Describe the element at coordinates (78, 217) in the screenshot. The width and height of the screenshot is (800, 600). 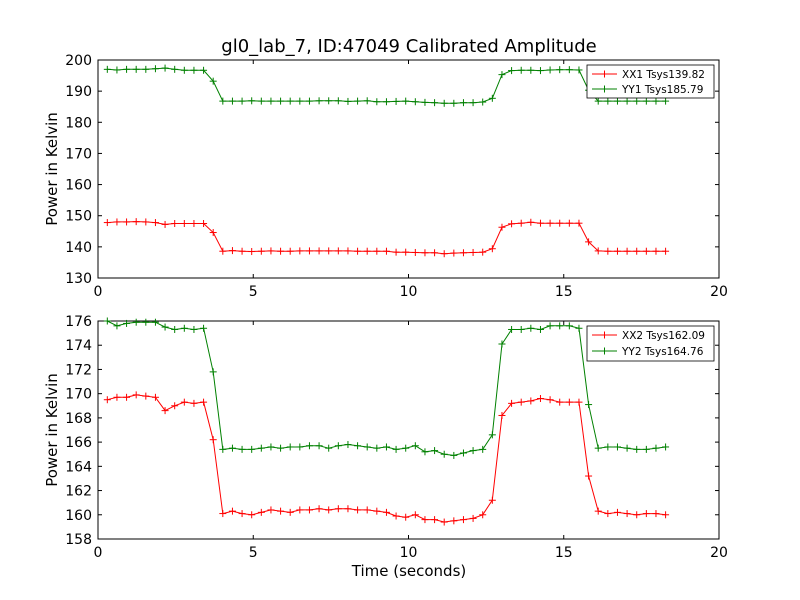
I see `y-tick-label-top: 150` at that location.